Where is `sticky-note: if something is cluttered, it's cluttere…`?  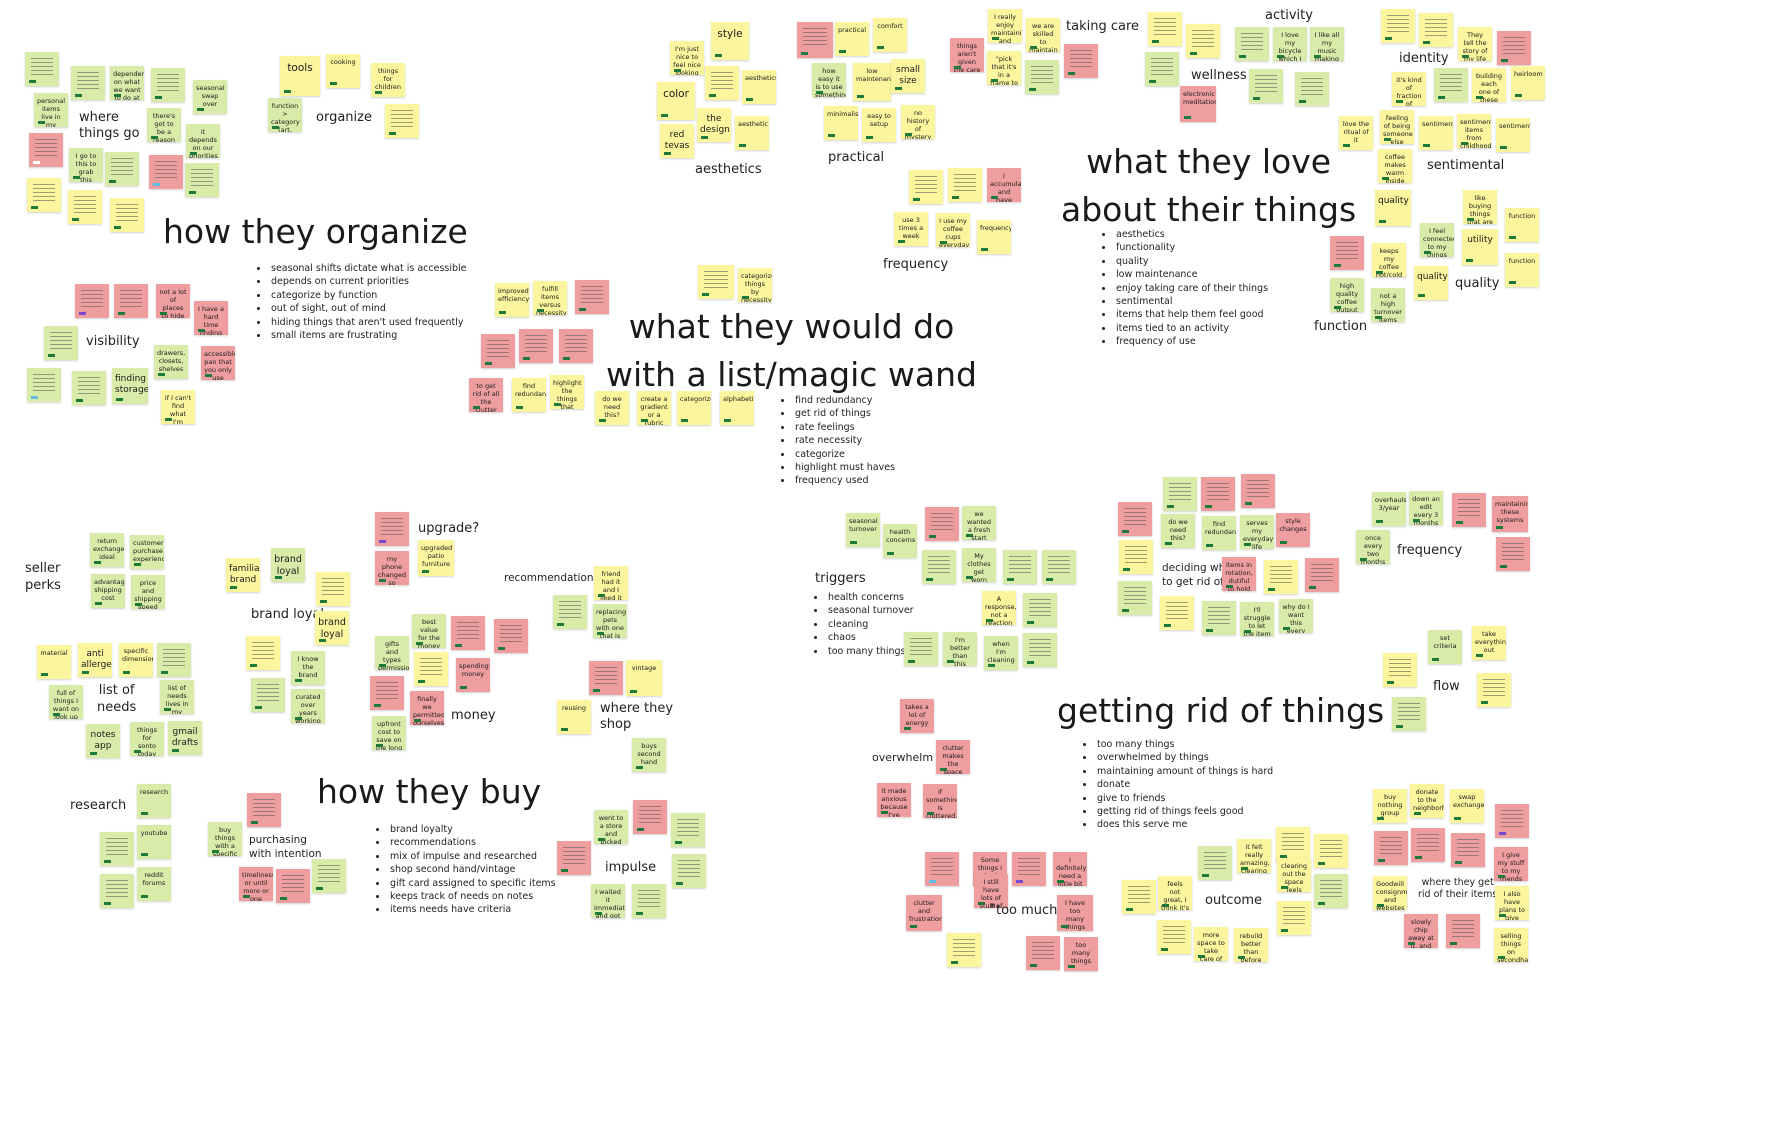
sticky-note: if something is cluttered, it's cluttere… is located at coordinates (940, 801).